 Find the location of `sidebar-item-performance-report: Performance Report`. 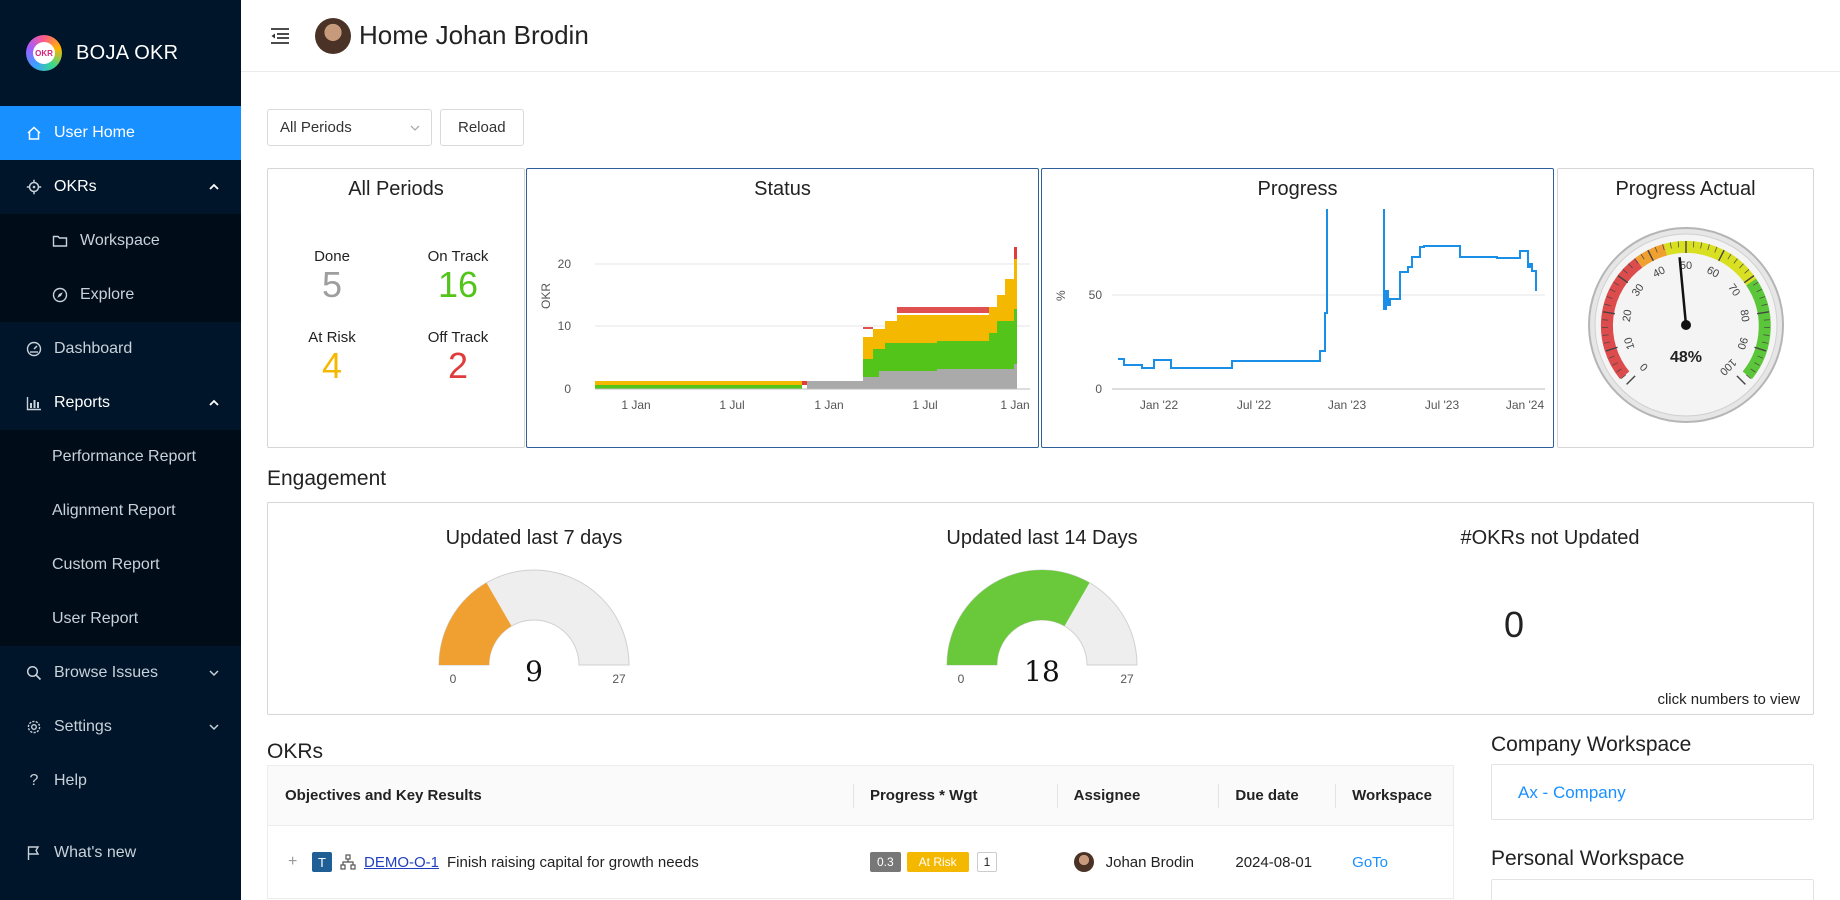

sidebar-item-performance-report: Performance Report is located at coordinates (124, 456).